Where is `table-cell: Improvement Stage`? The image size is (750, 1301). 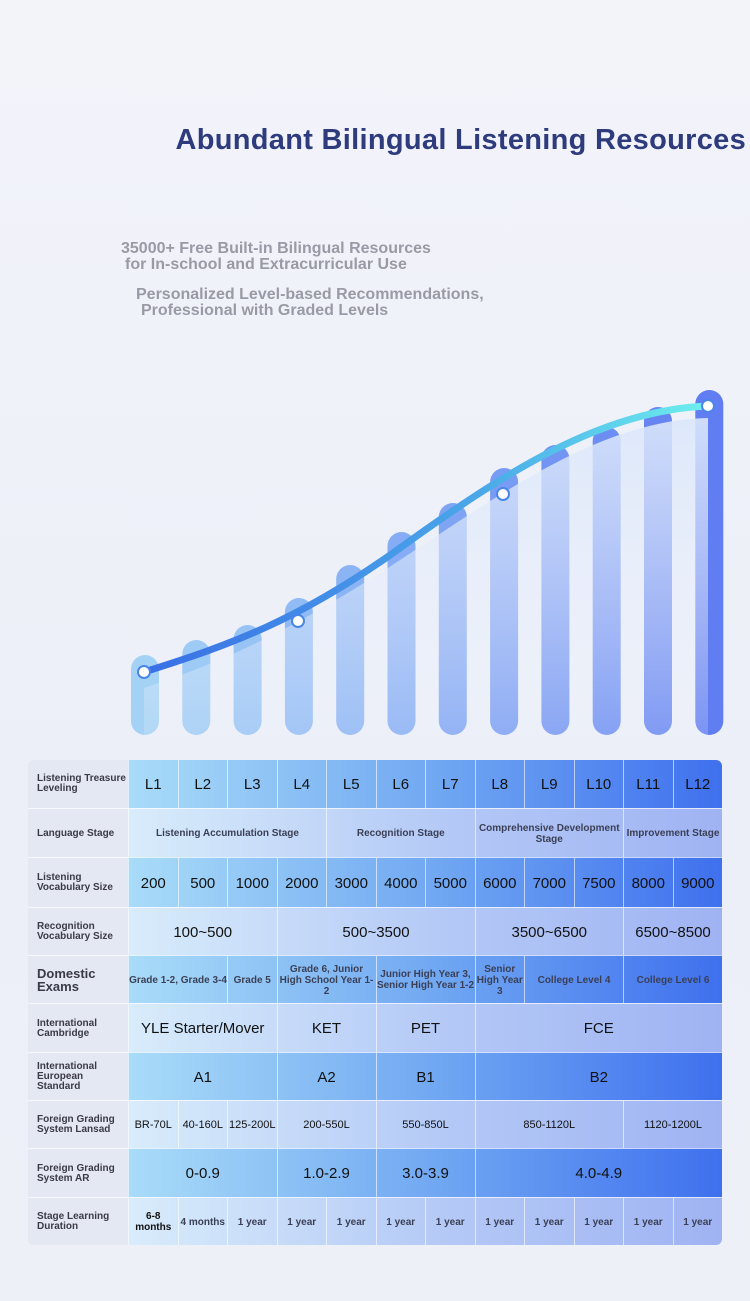
table-cell: Improvement Stage is located at coordinates (672, 833).